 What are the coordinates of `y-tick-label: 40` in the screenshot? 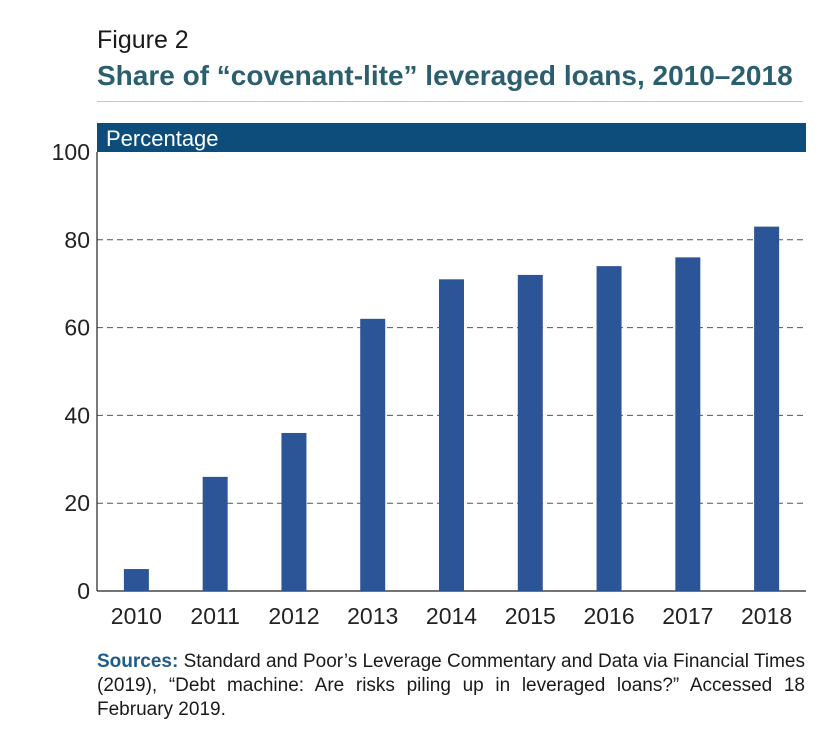 It's located at (77, 415).